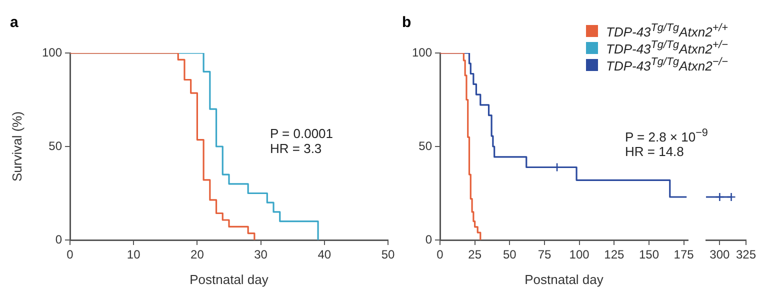 This screenshot has width=768, height=301. I want to click on x-tick-label: 150, so click(649, 255).